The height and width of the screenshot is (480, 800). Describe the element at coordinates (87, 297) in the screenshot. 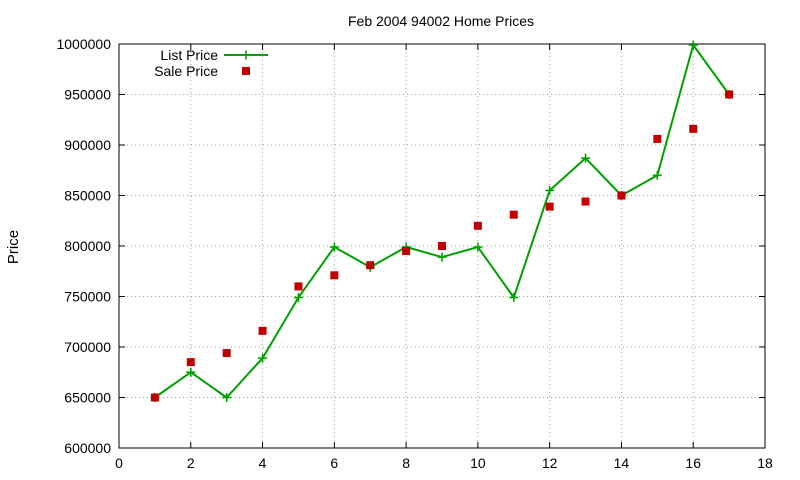

I see `y-tick-label: 750000` at that location.